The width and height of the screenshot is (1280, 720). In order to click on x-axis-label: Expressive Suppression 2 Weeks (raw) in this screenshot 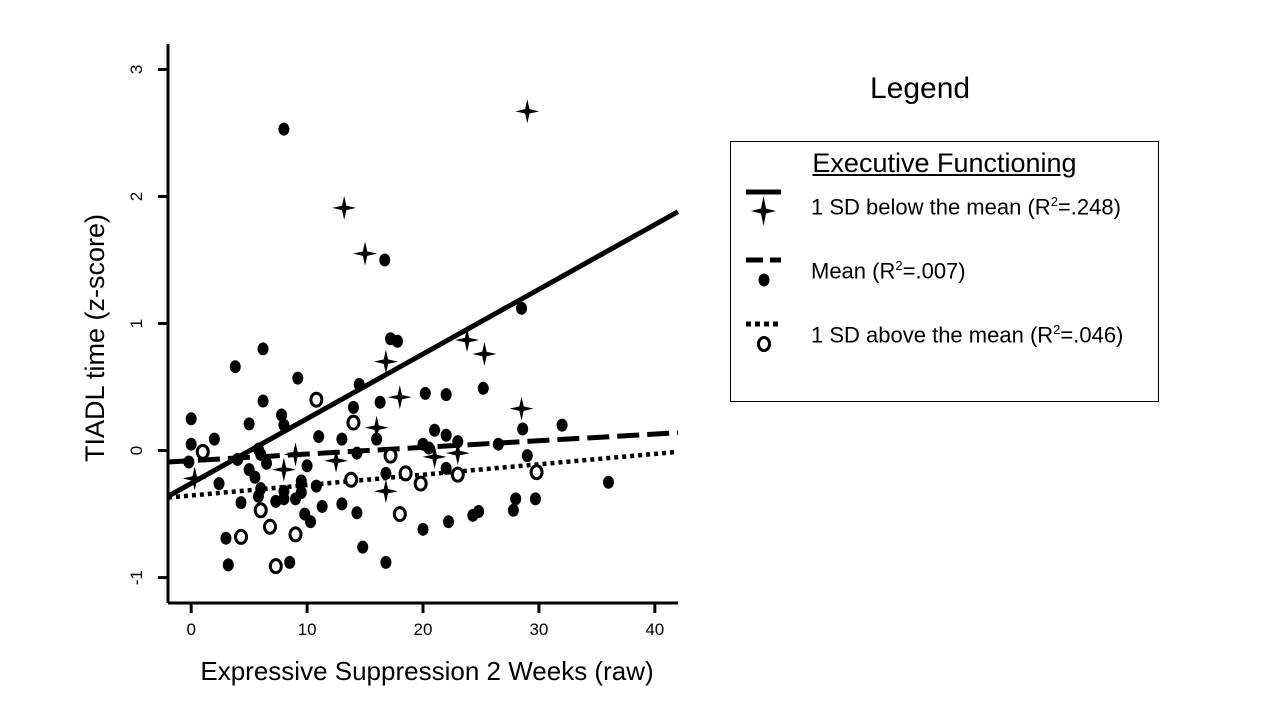, I will do `click(426, 671)`.